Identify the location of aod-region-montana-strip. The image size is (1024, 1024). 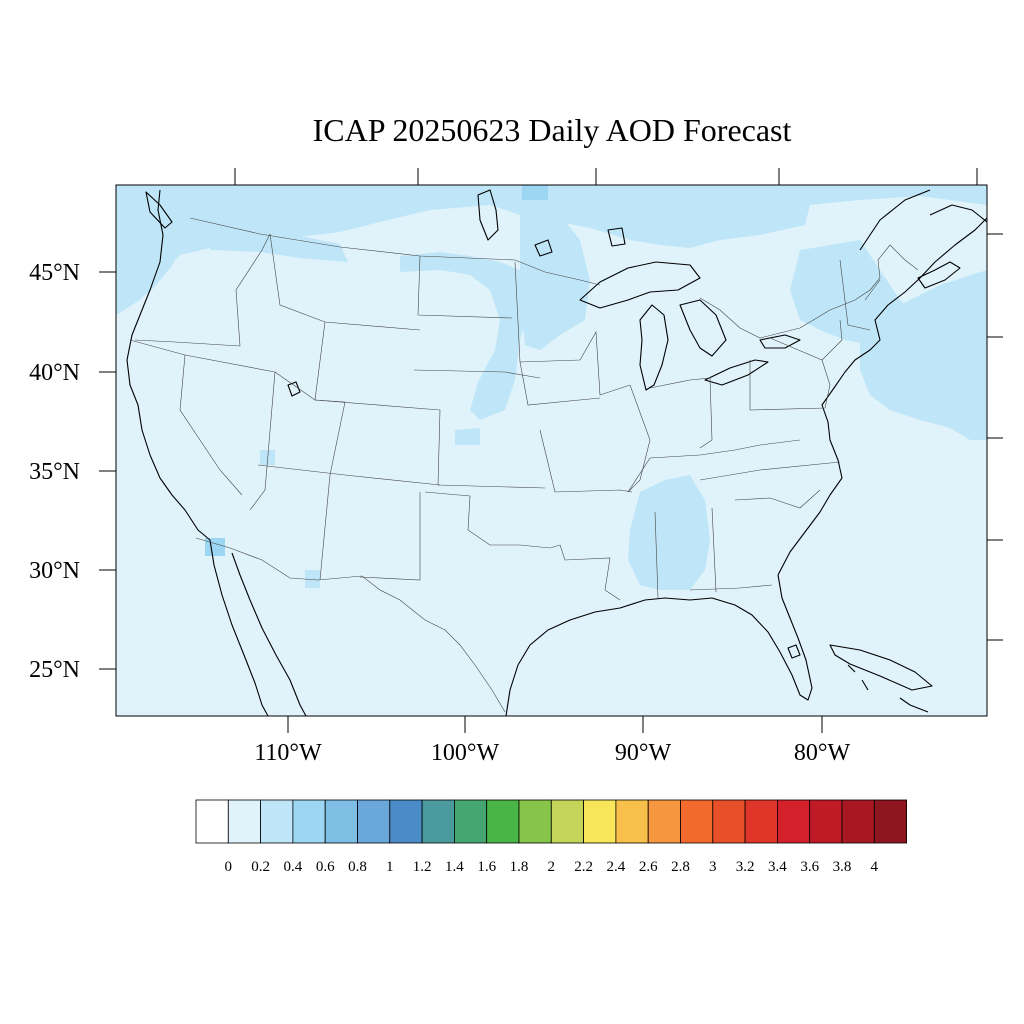
(279, 245).